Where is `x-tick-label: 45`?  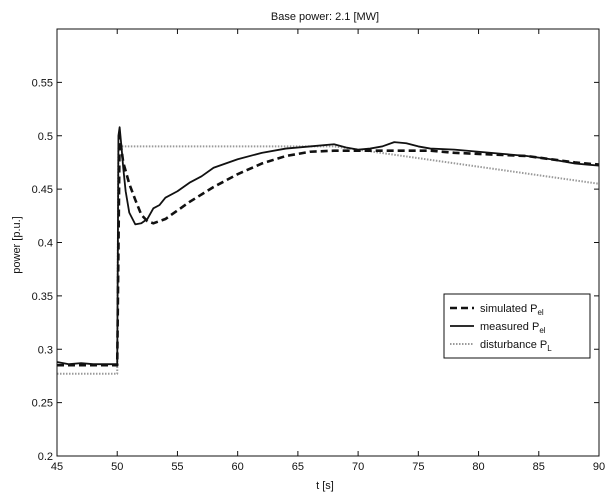 x-tick-label: 45 is located at coordinates (57, 467).